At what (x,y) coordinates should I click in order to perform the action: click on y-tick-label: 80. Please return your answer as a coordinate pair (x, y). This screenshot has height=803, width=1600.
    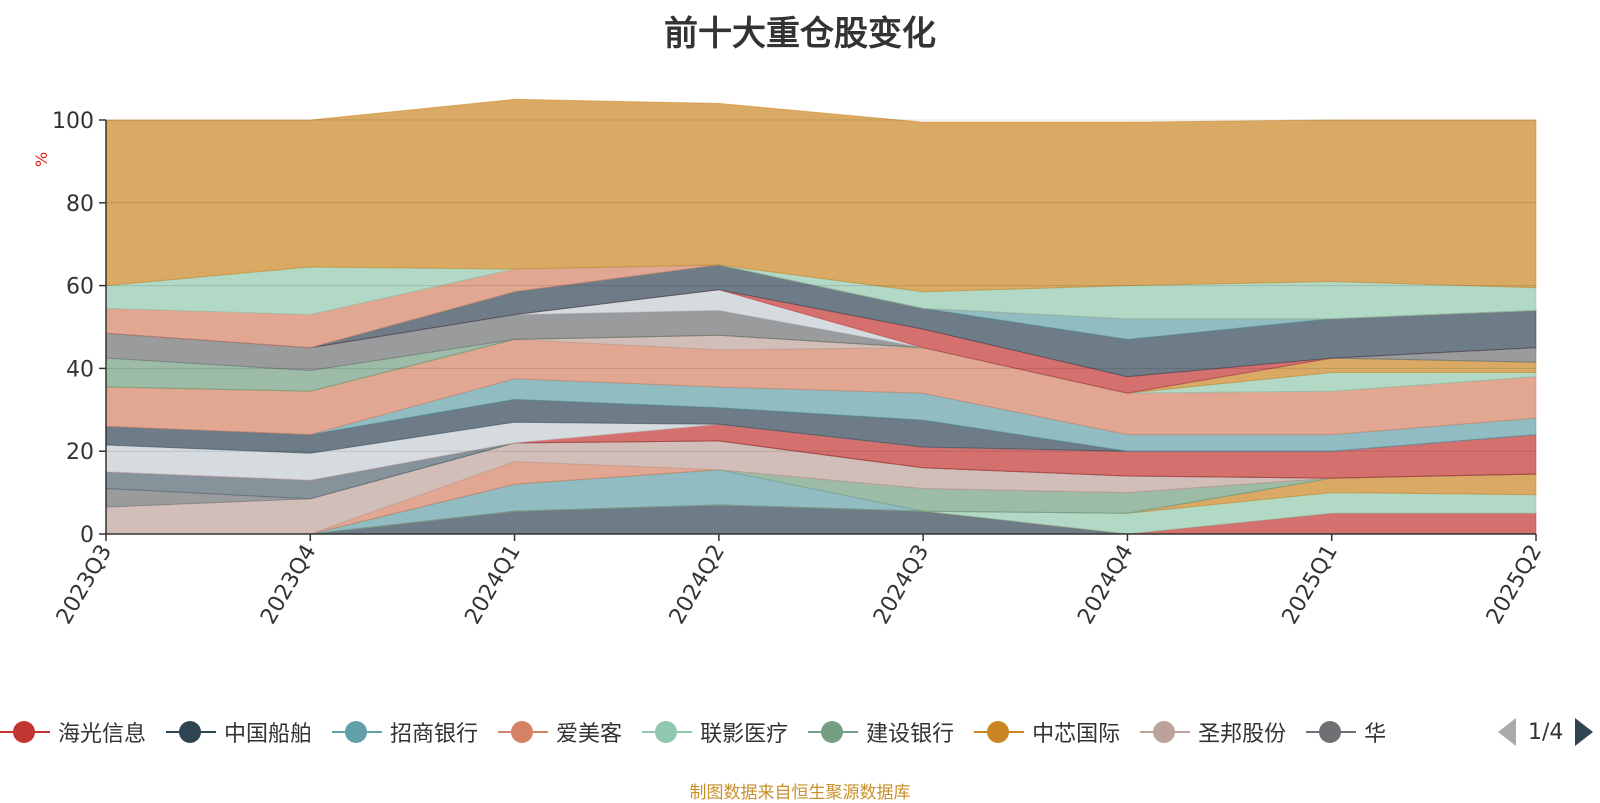
    Looking at the image, I should click on (80, 204).